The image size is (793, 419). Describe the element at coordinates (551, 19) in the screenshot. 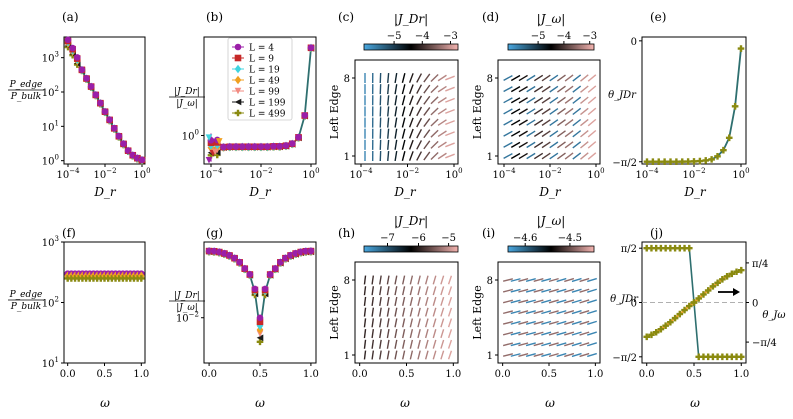

I see `panel-d-colorbar-title: |J_ω|` at that location.